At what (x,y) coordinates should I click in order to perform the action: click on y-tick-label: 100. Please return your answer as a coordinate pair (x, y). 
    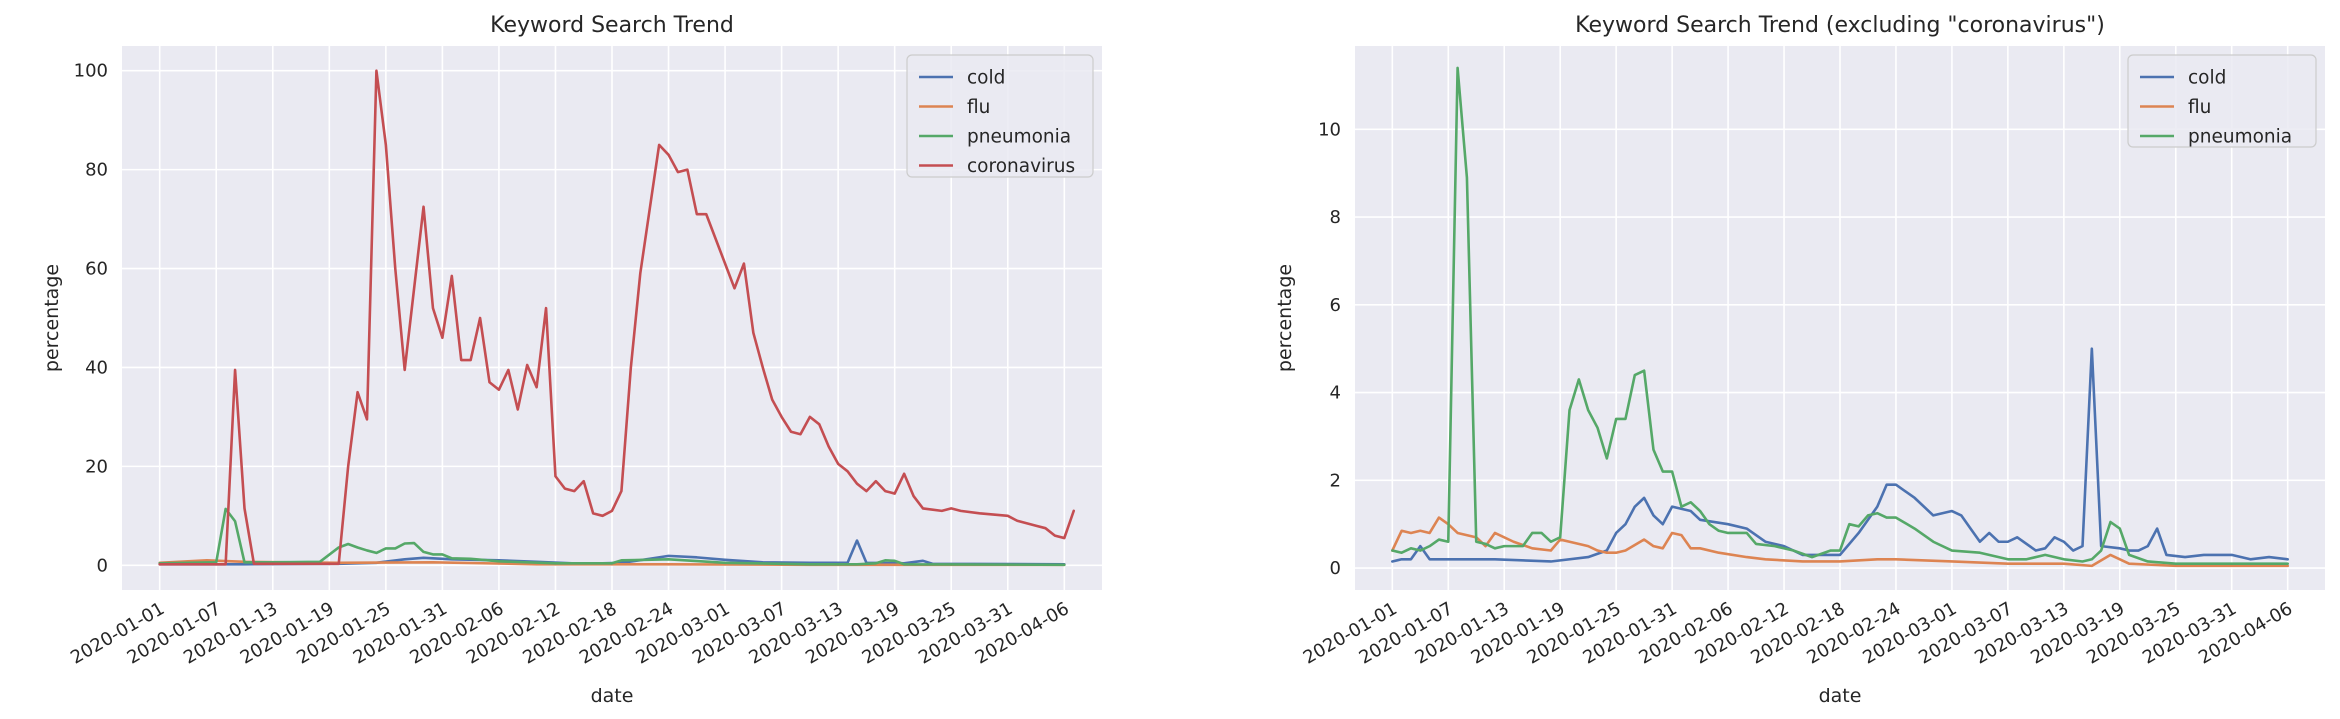
    Looking at the image, I should click on (91, 71).